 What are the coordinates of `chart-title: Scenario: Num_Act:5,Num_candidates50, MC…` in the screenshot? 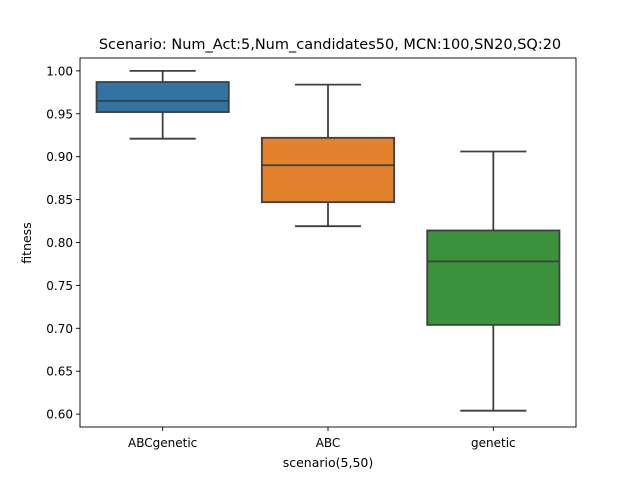 It's located at (330, 45).